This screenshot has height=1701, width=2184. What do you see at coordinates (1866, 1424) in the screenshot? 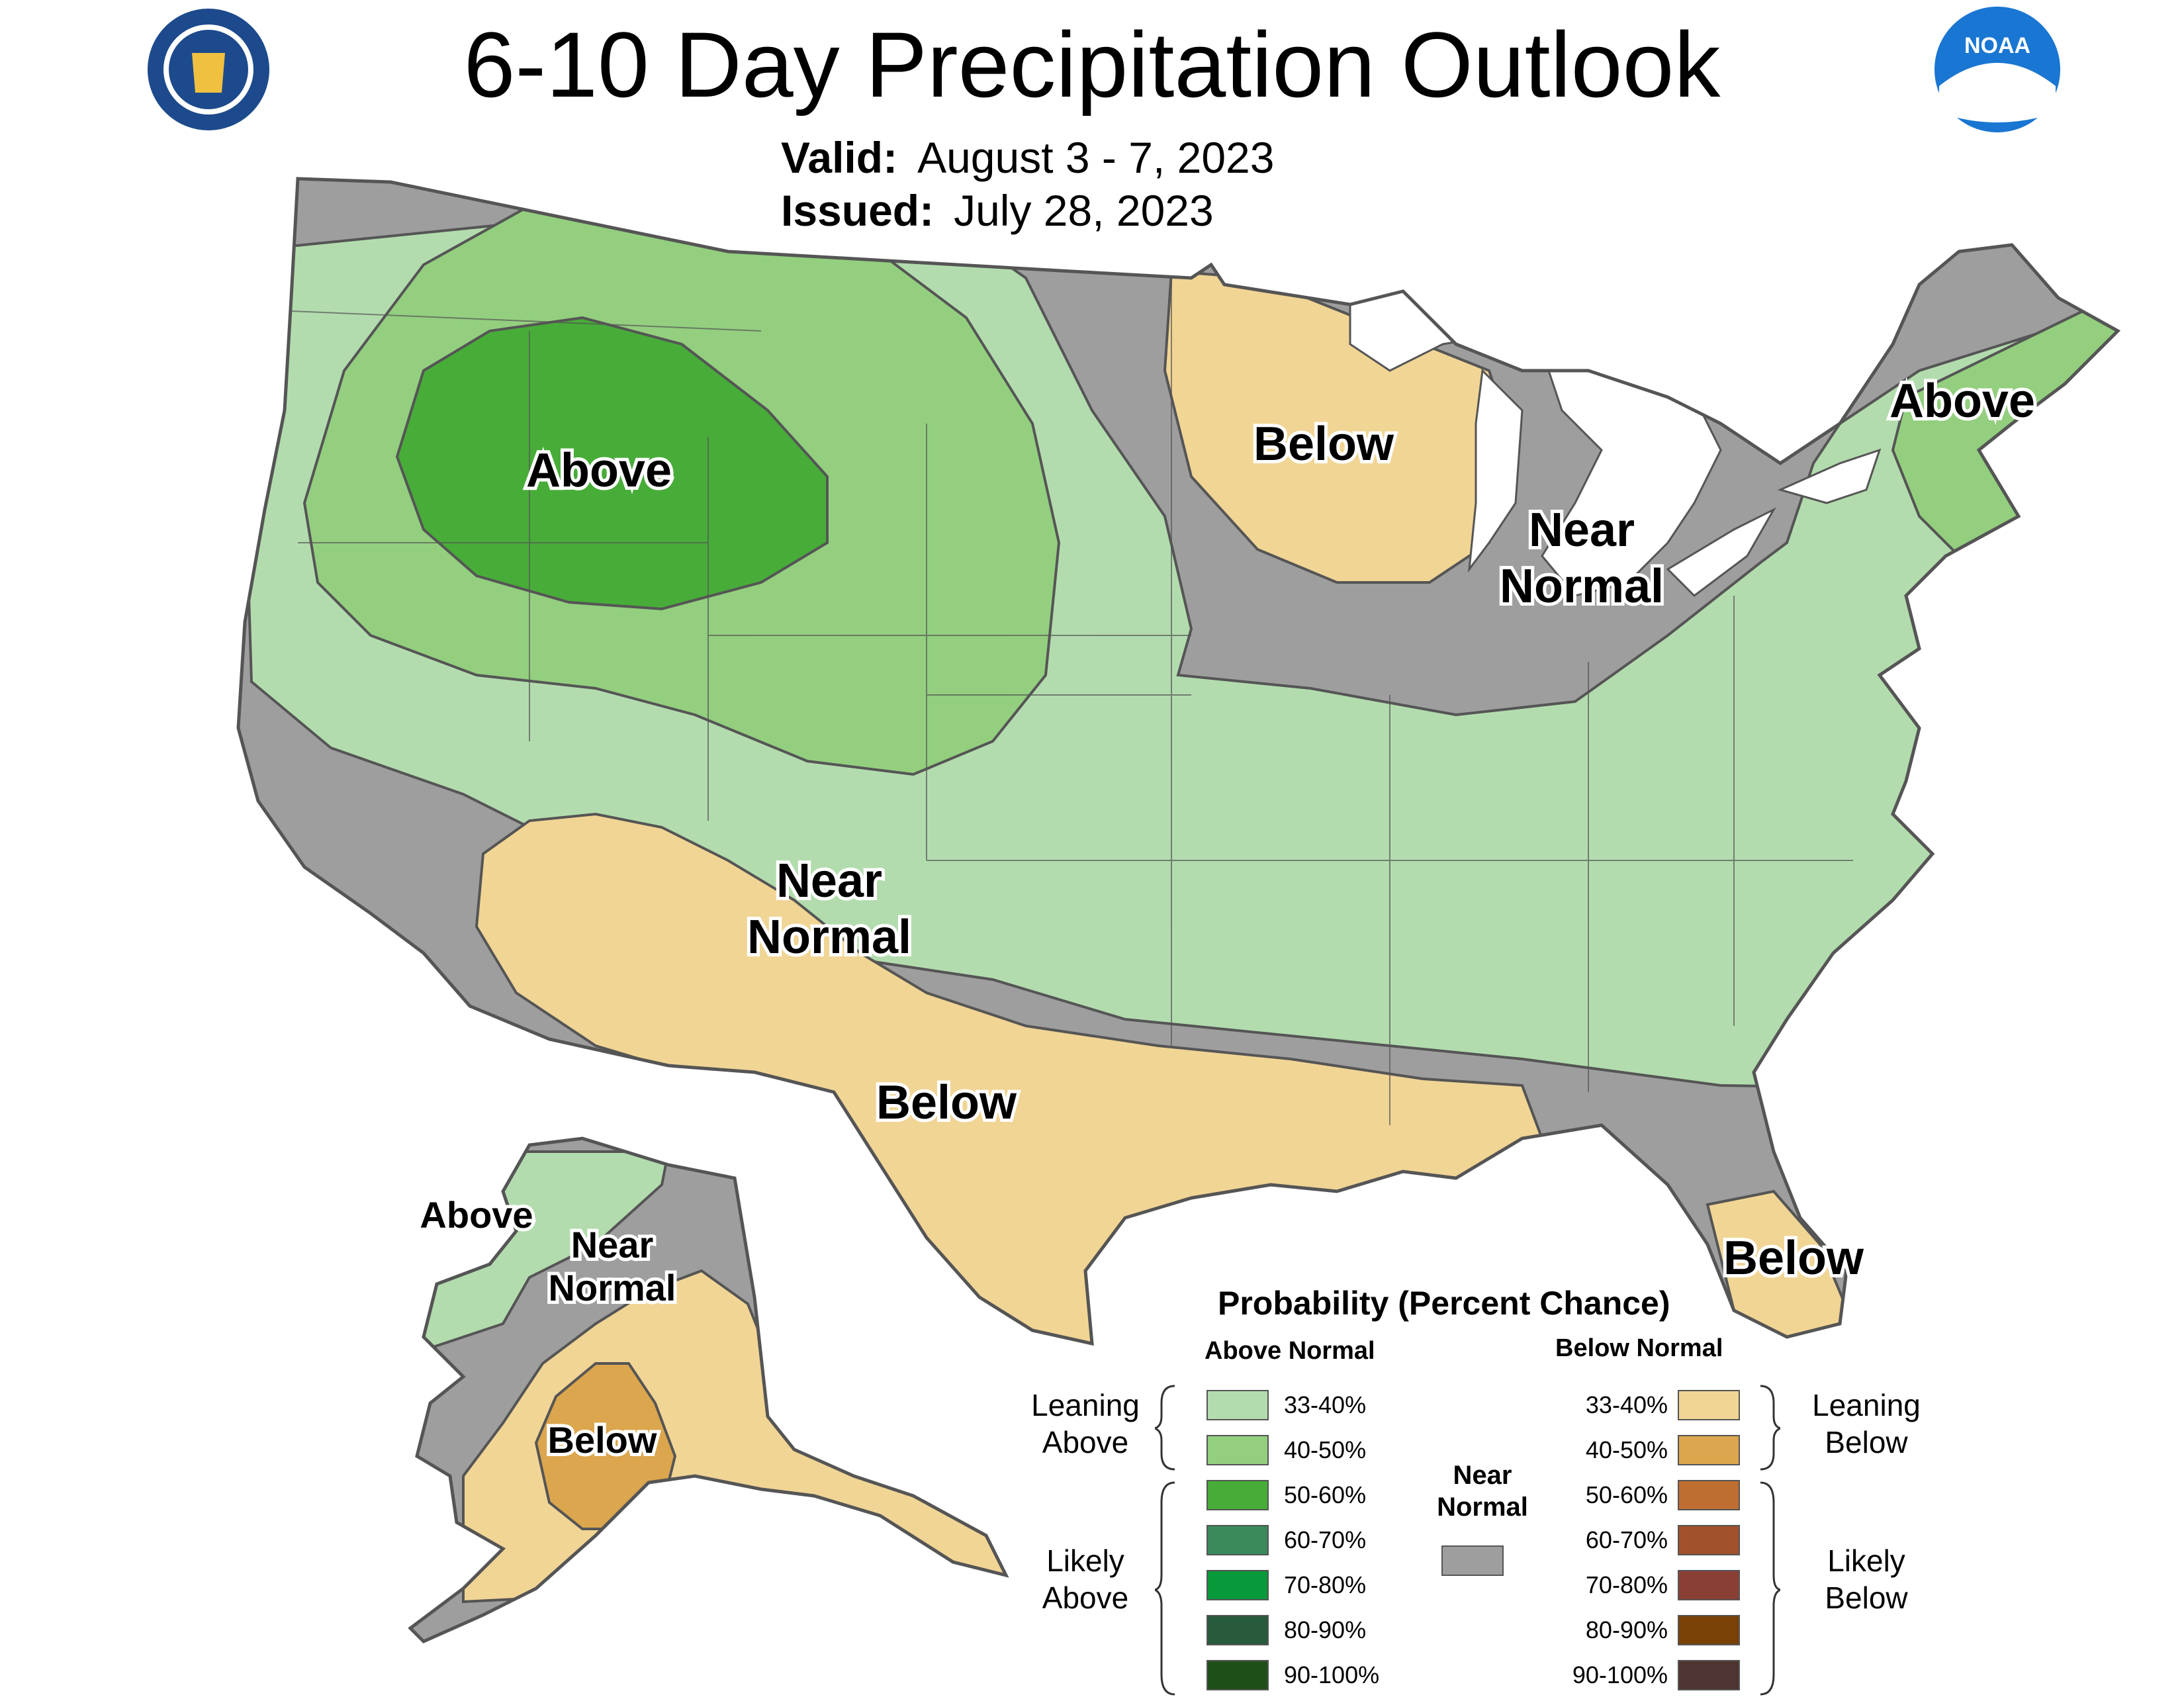
I see `leaning-below-label: Leaning Below` at bounding box center [1866, 1424].